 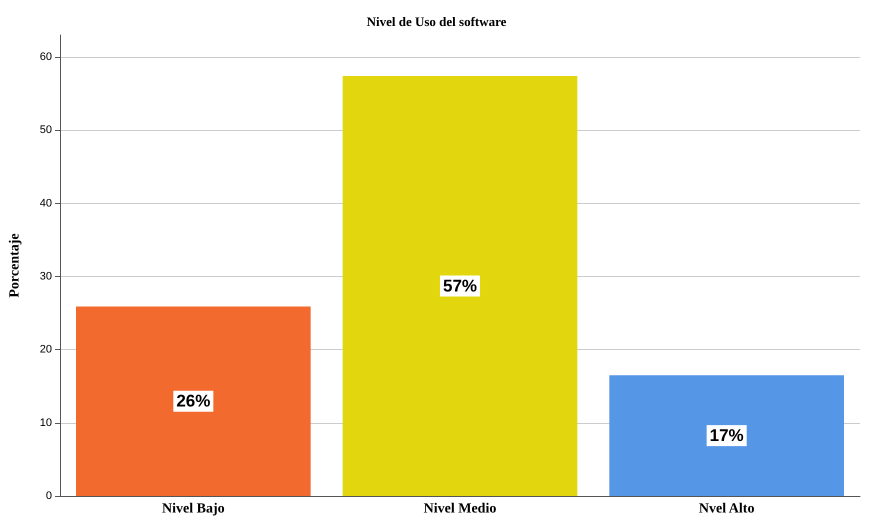 I want to click on x-tick-label: Nvel Alto, so click(x=726, y=509).